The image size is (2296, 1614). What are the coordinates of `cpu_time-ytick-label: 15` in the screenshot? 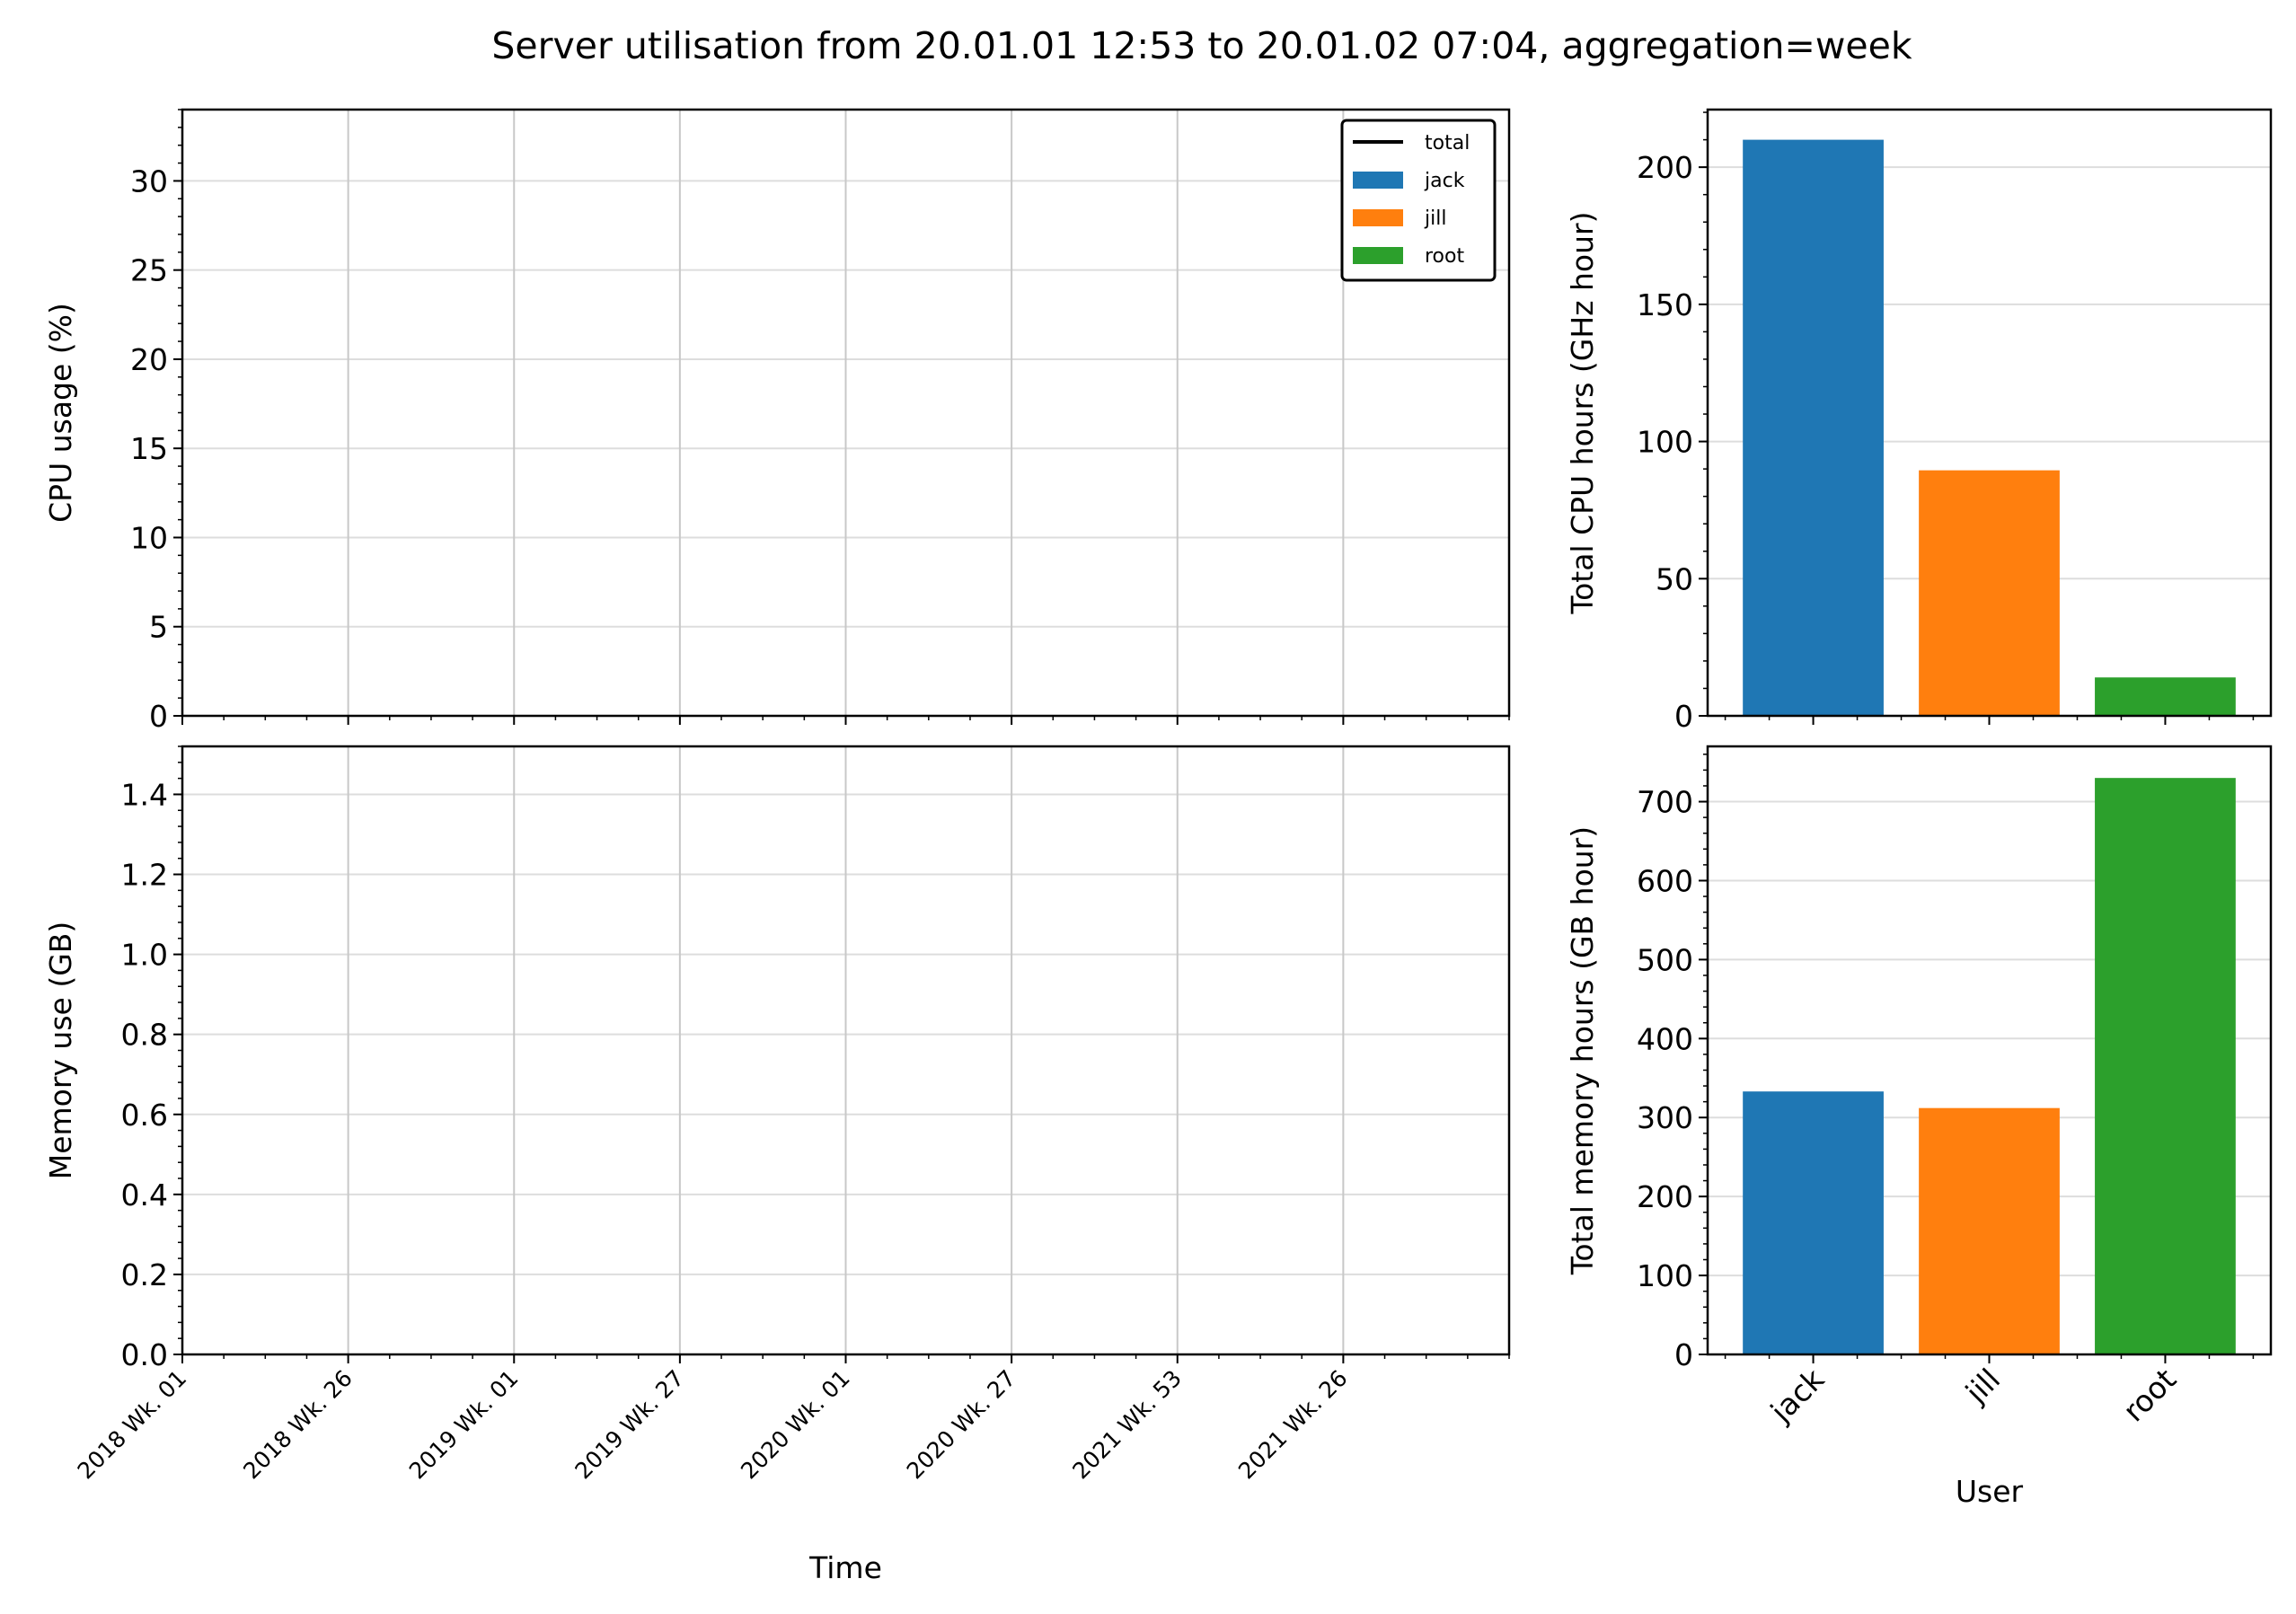 It's located at (149, 448).